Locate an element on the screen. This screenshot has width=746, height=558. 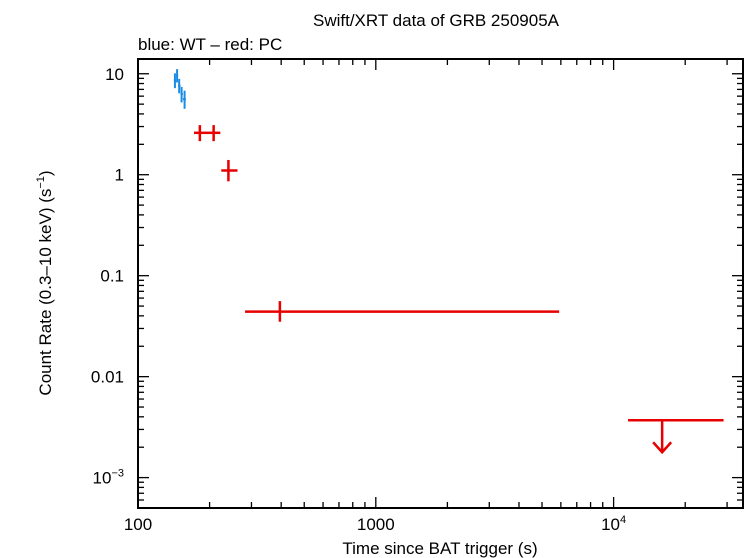
x-tick-label: 10⁴ is located at coordinates (613, 524).